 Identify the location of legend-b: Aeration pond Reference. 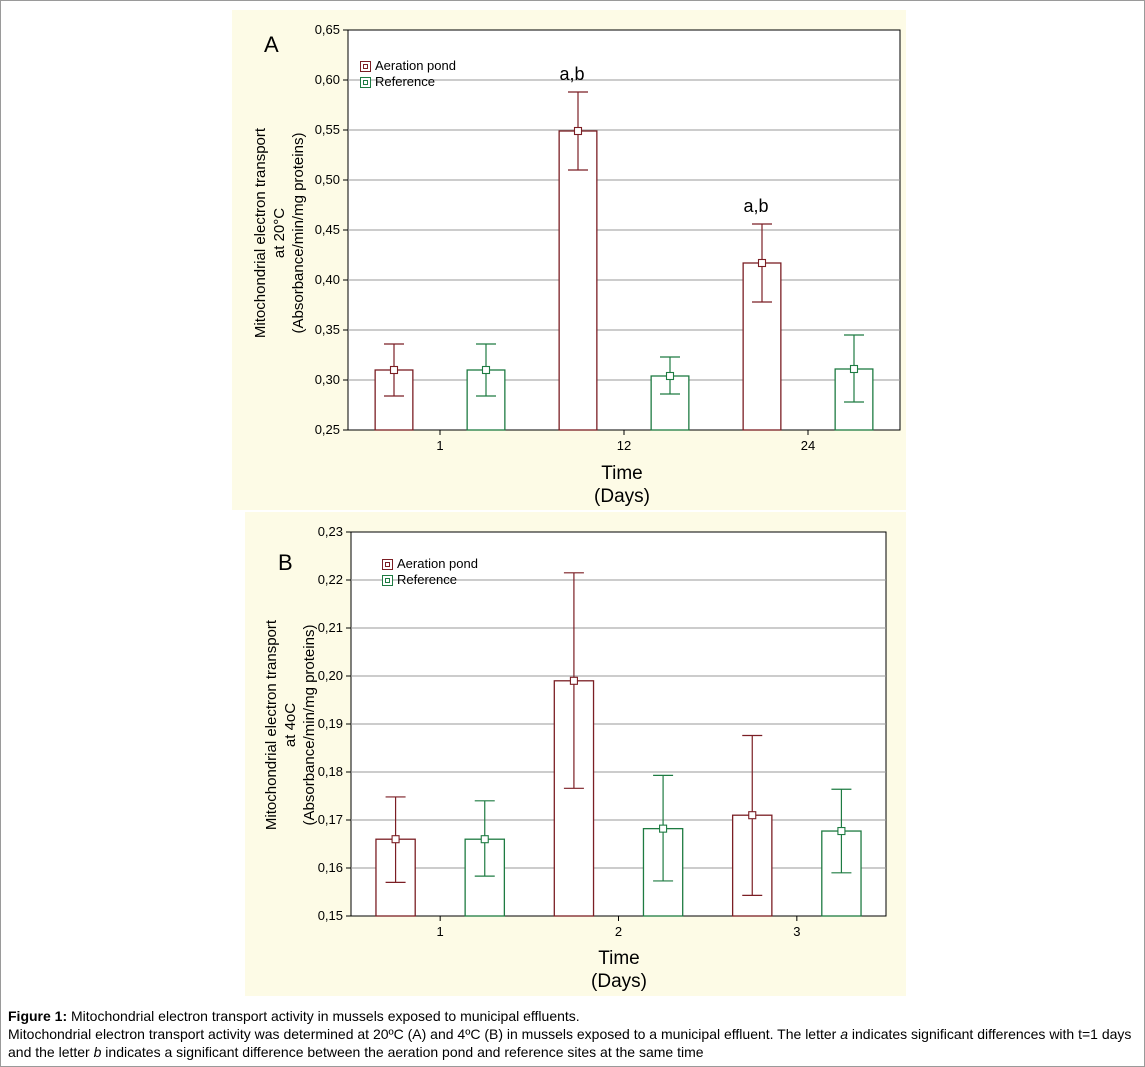
(430, 572).